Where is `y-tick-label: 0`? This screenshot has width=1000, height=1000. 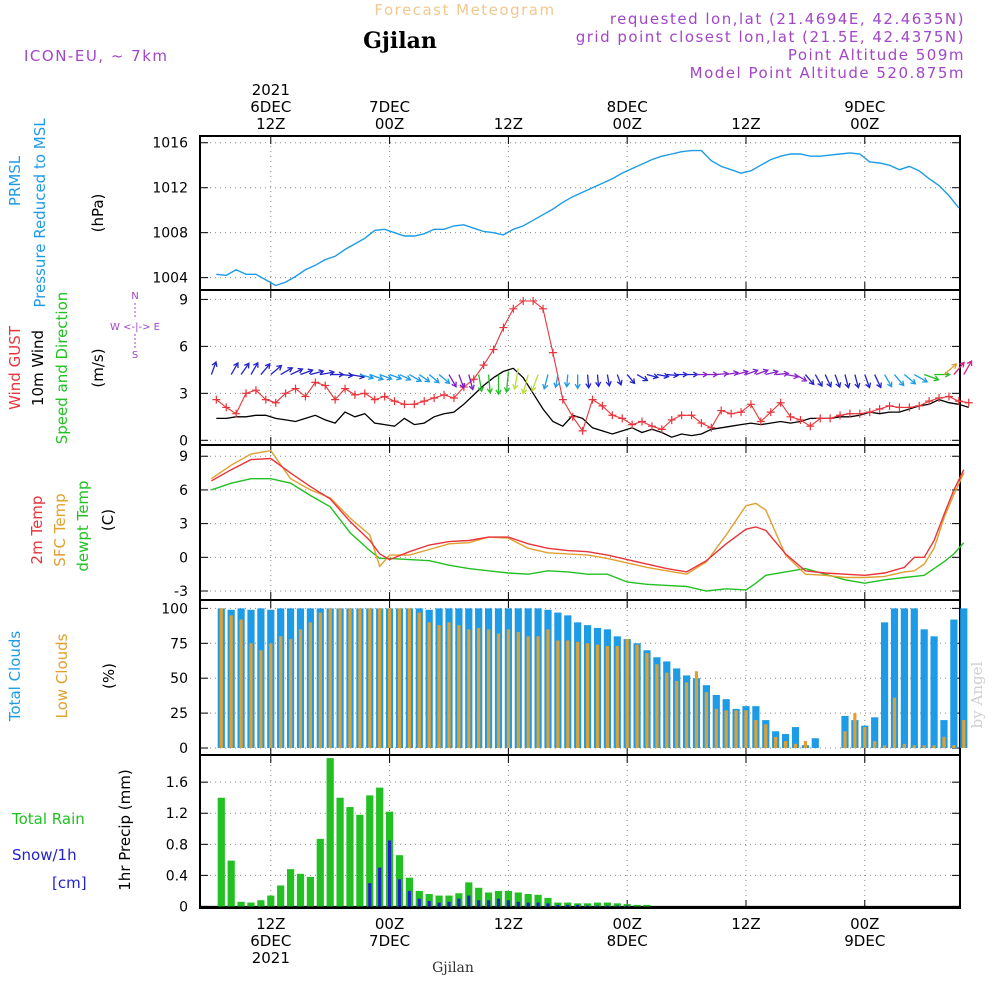
y-tick-label: 0 is located at coordinates (183, 558).